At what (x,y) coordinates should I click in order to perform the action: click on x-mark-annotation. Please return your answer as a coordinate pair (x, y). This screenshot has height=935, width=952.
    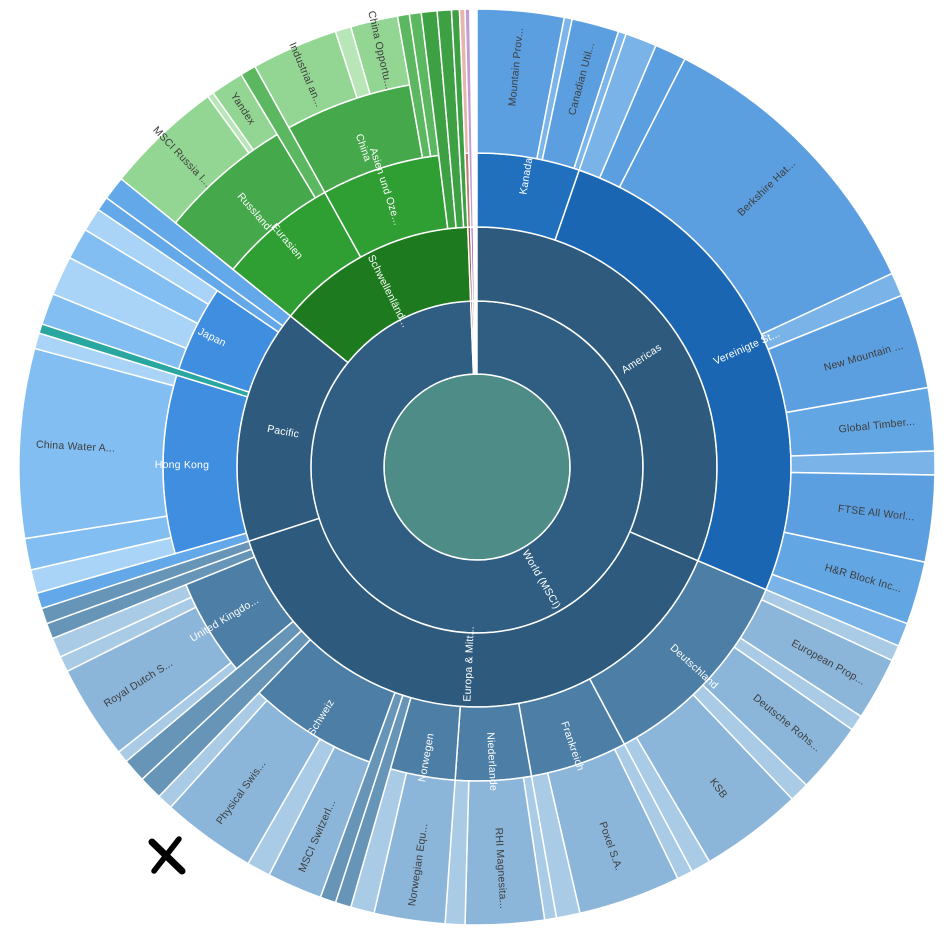
    Looking at the image, I should click on (167, 855).